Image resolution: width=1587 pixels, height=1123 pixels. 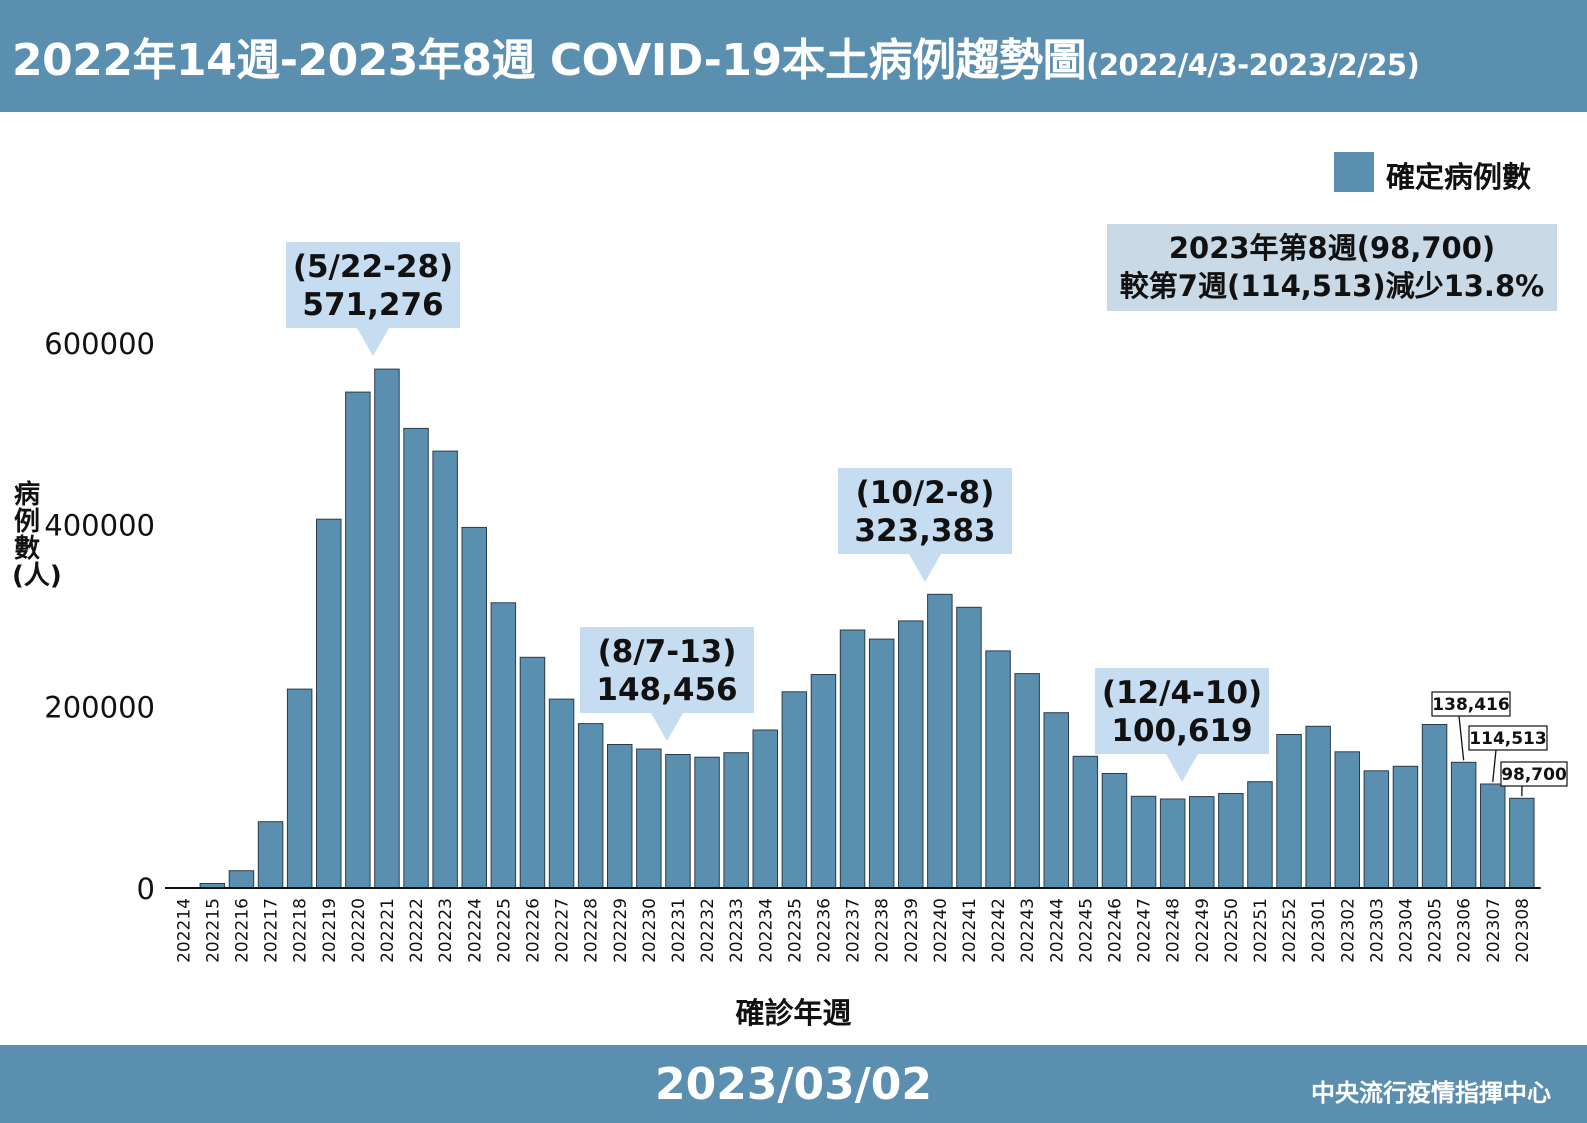 What do you see at coordinates (825, 930) in the screenshot?
I see `x-tick-label: 202236` at bounding box center [825, 930].